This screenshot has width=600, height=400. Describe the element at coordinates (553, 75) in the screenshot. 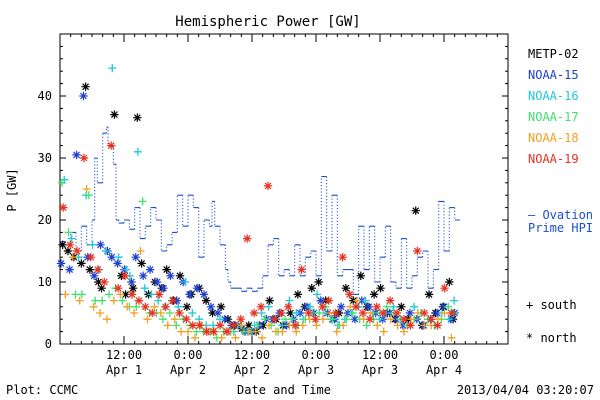

I see `legend-item-noaa-15: NOAA-15` at that location.